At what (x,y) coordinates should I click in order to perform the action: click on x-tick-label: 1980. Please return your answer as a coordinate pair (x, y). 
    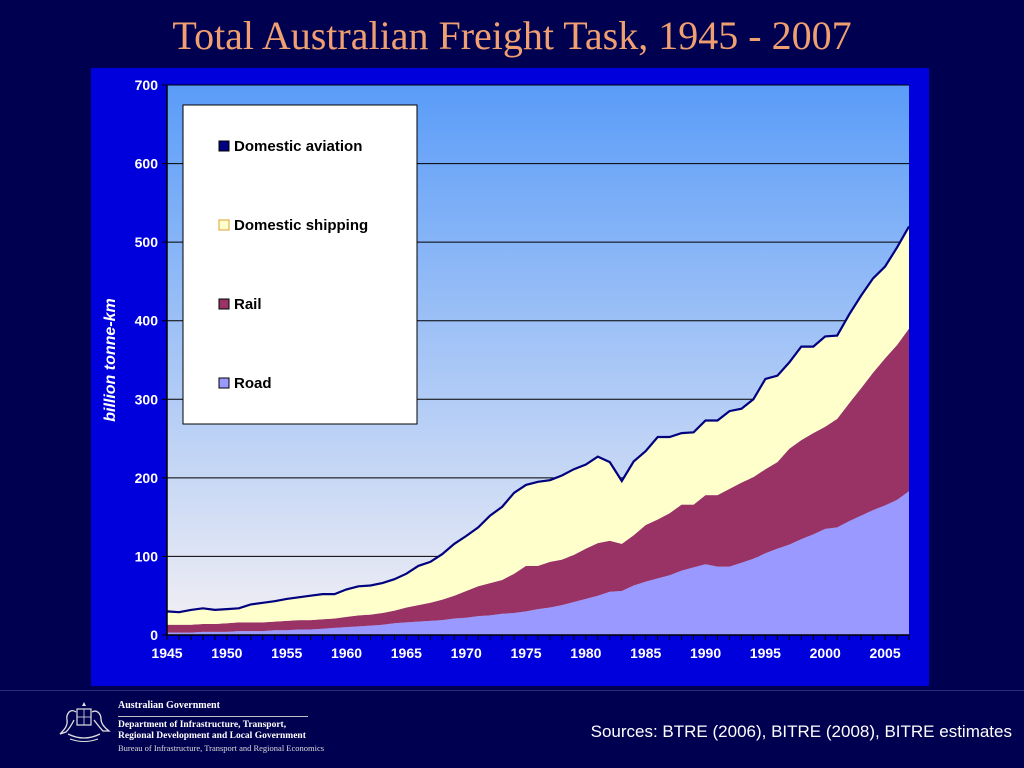
    Looking at the image, I should click on (585, 653).